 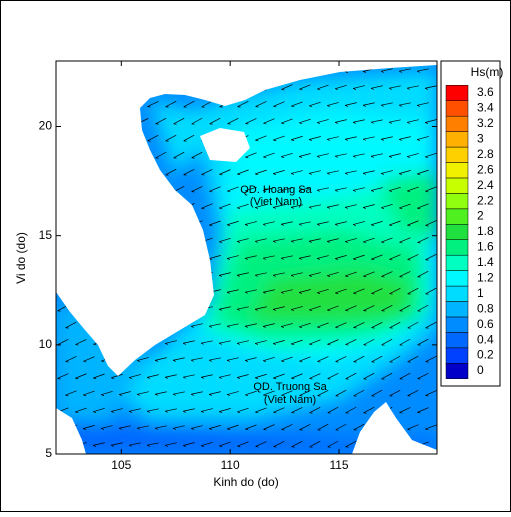 I want to click on colorbar-title: Hs(m), so click(x=487, y=72).